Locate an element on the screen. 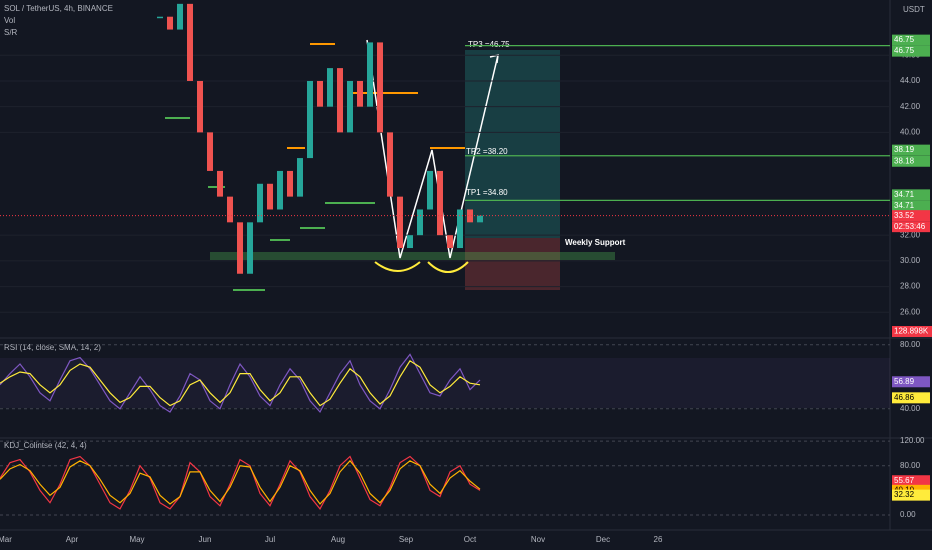 Image resolution: width=932 pixels, height=550 pixels. volume-badge is located at coordinates (912, 331).